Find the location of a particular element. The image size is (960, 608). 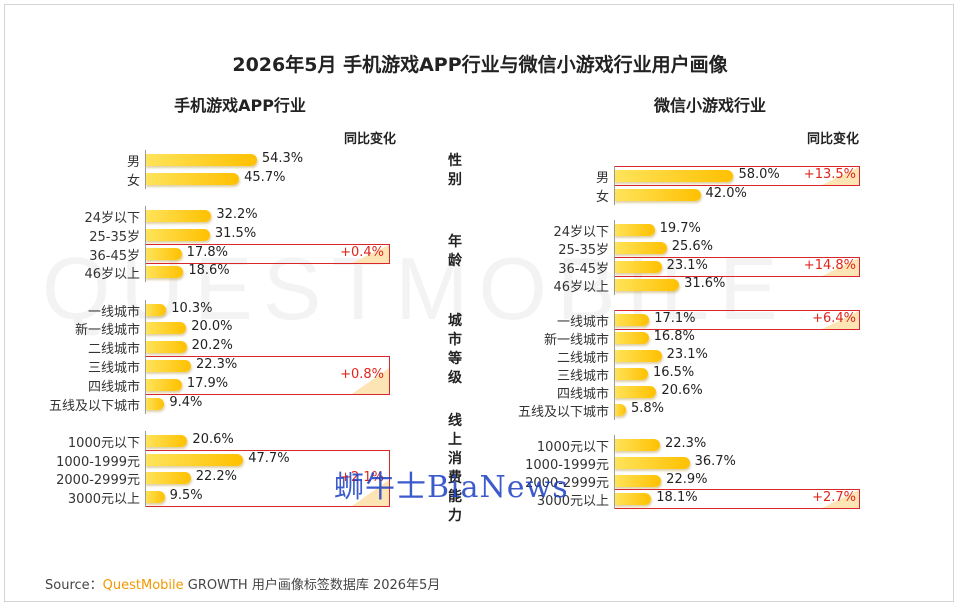

value-label: 22.3% is located at coordinates (216, 364).